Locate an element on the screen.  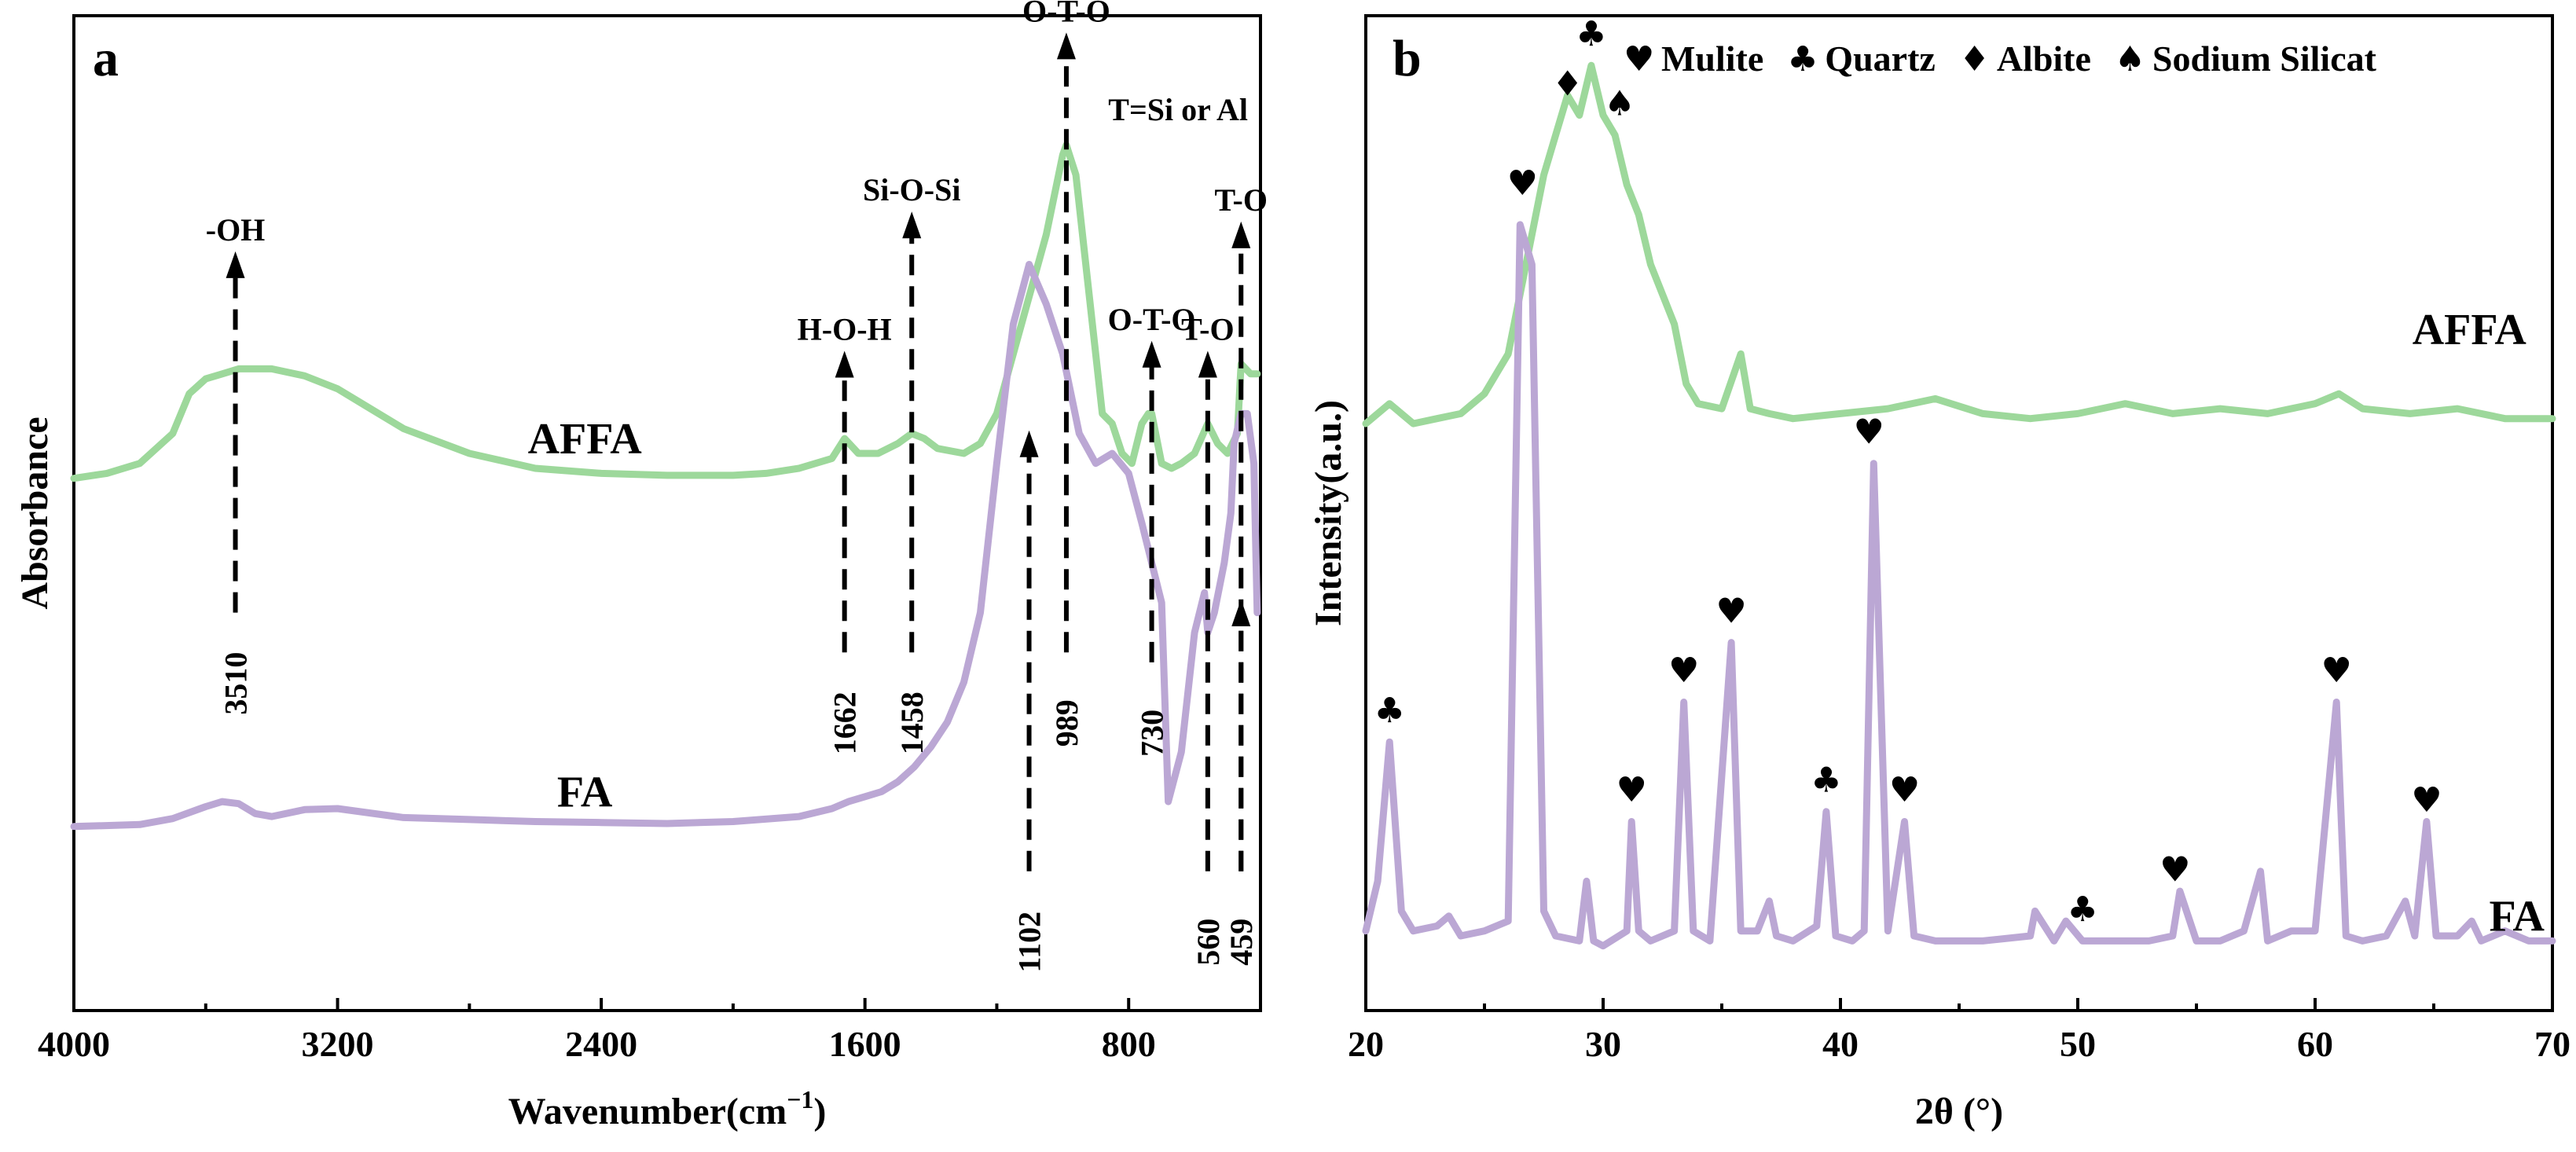
legend-symbol: ♣ is located at coordinates (1802, 59).